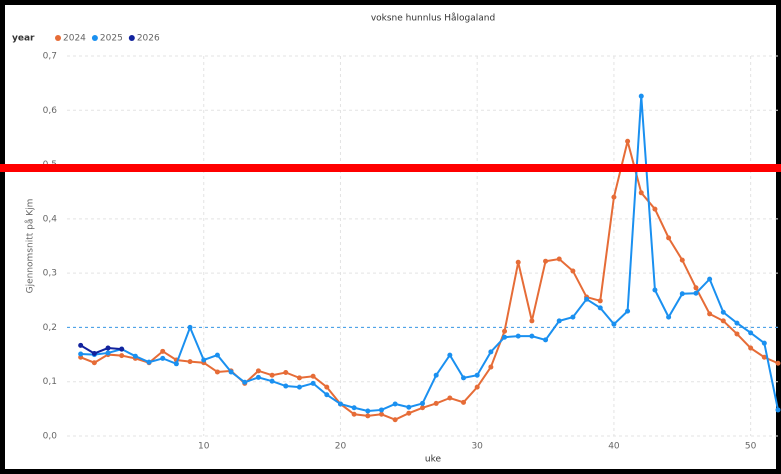 The height and width of the screenshot is (474, 781). What do you see at coordinates (50, 328) in the screenshot?
I see `y-tick-label: 0,2` at bounding box center [50, 328].